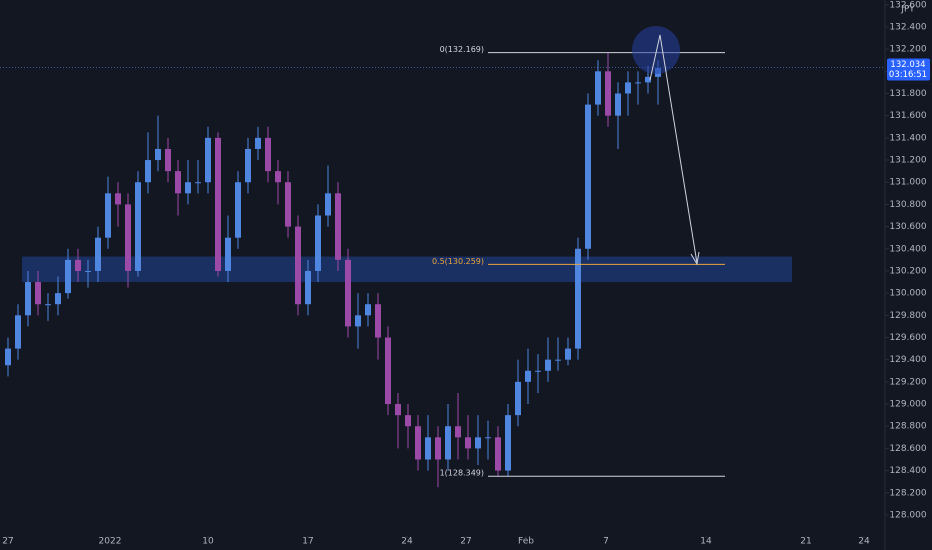 The image size is (932, 550). What do you see at coordinates (907, 183) in the screenshot?
I see `y-tick-label: 131.000` at bounding box center [907, 183].